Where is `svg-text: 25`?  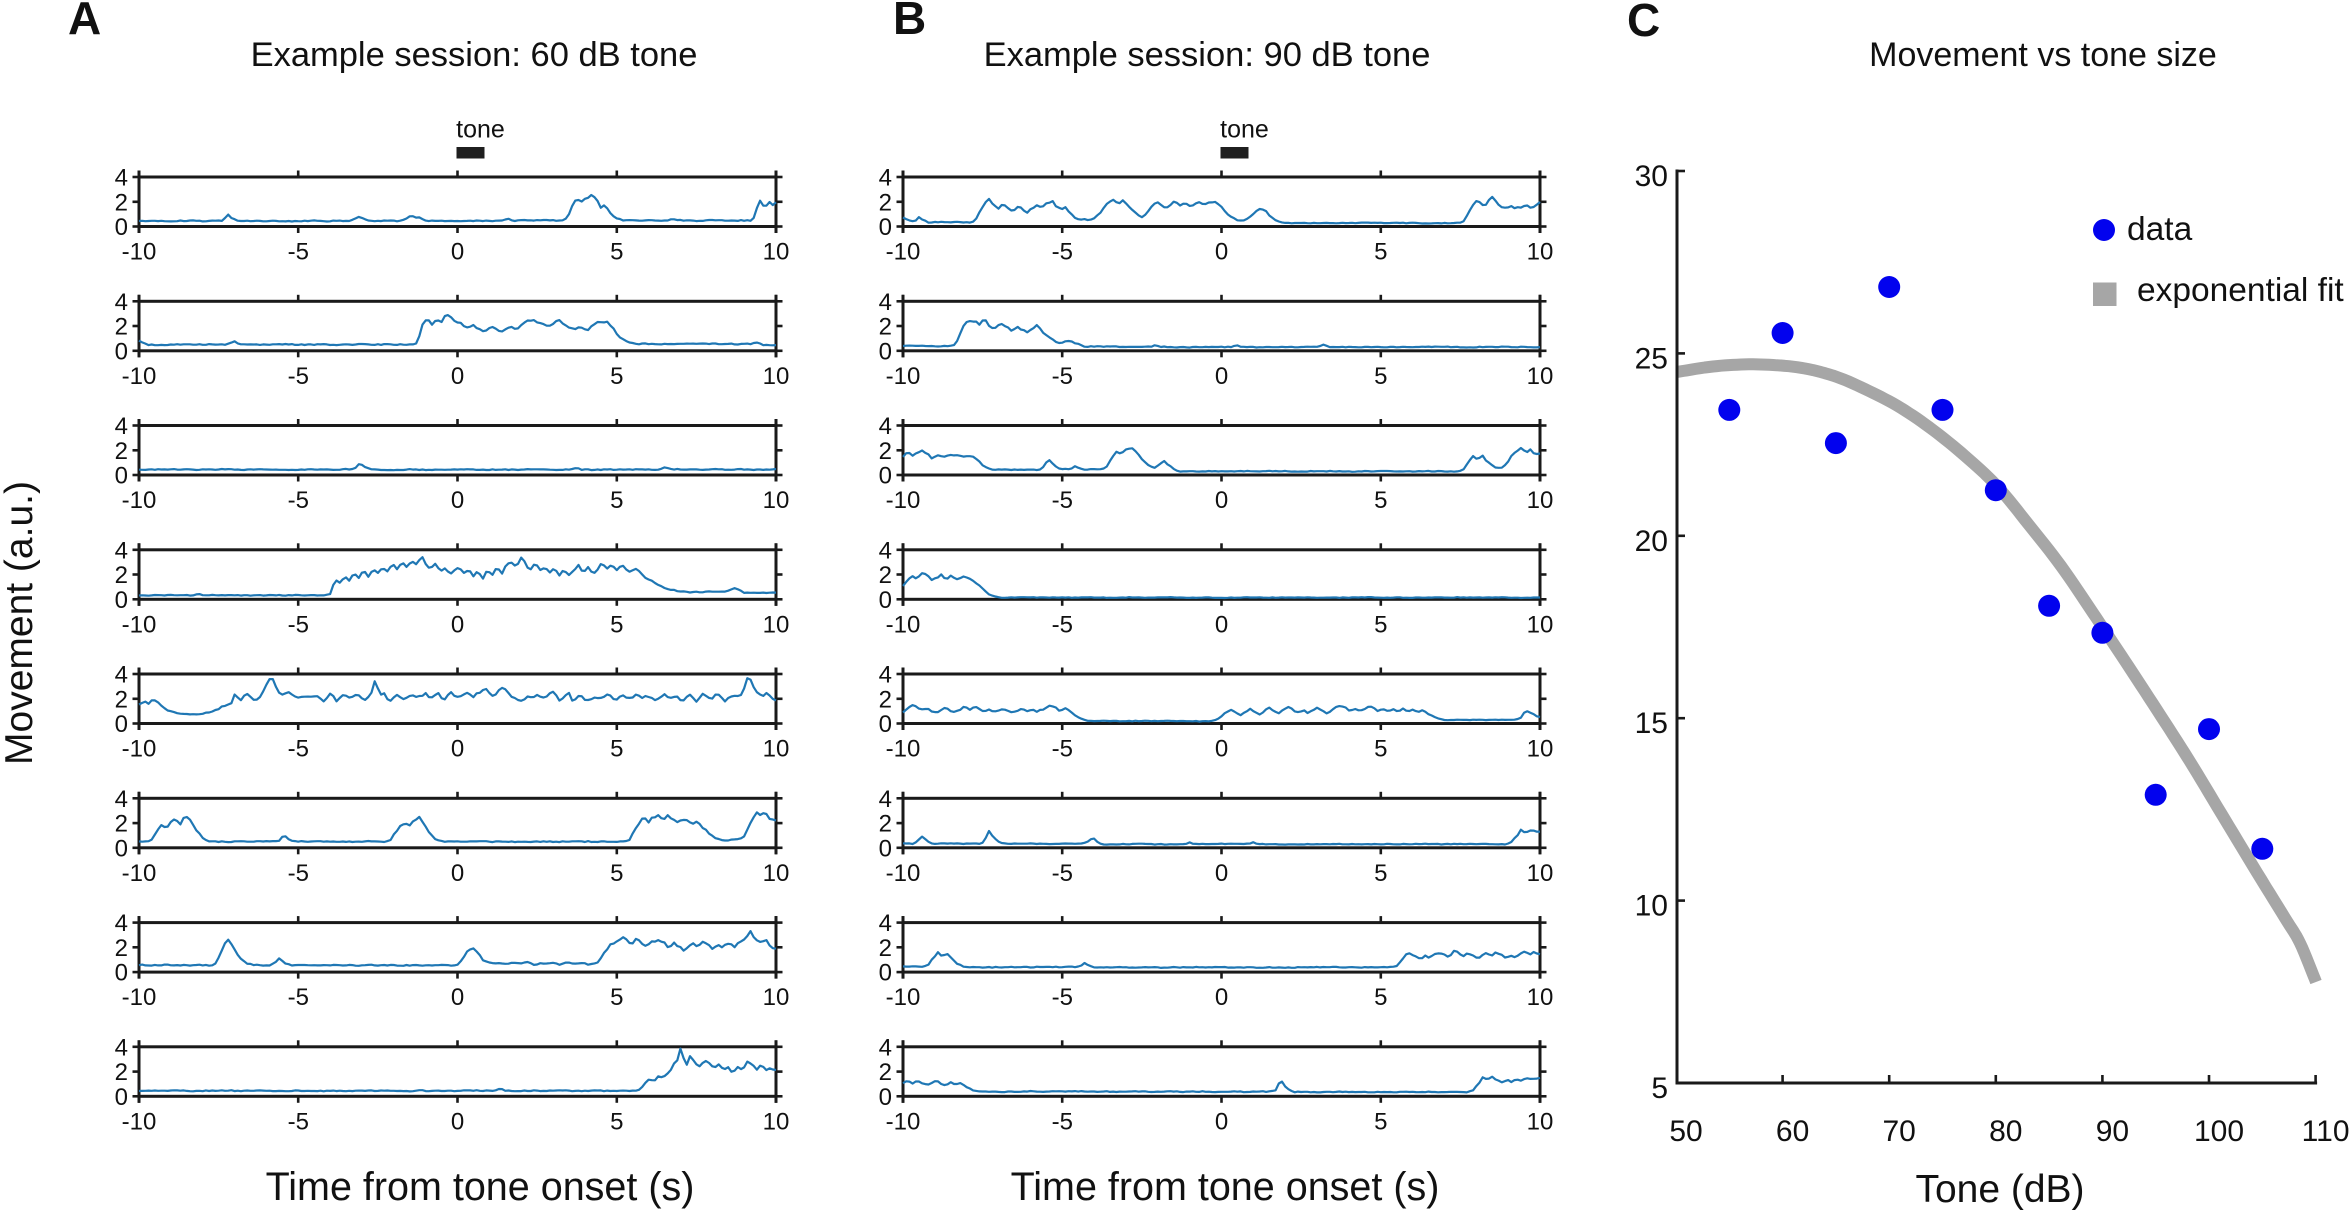
svg-text: 25 is located at coordinates (1651, 358).